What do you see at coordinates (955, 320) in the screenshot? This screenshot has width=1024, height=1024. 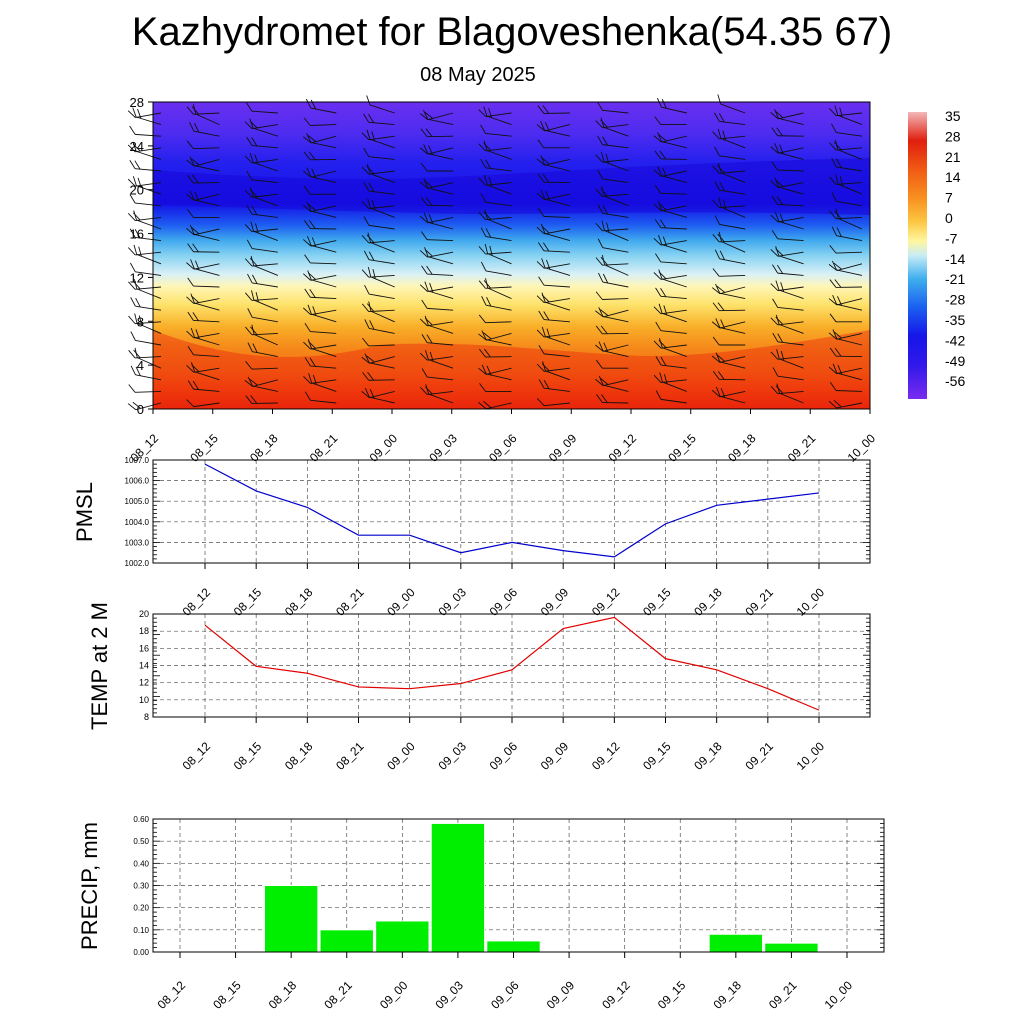 I see `colorbar-label: -35` at bounding box center [955, 320].